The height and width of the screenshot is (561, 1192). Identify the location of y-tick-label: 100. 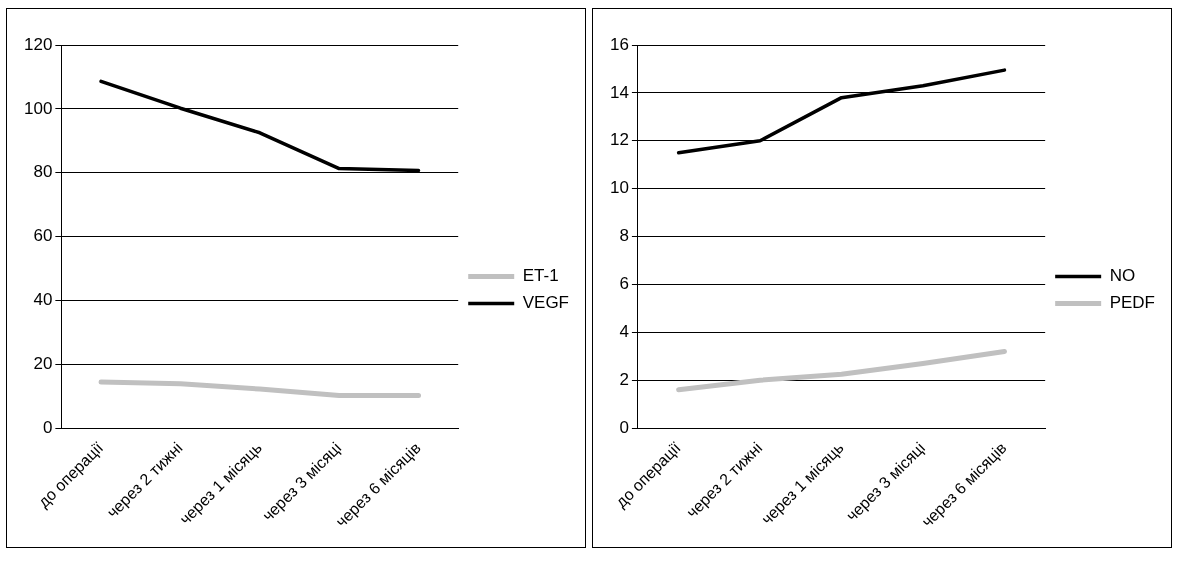
(38, 108).